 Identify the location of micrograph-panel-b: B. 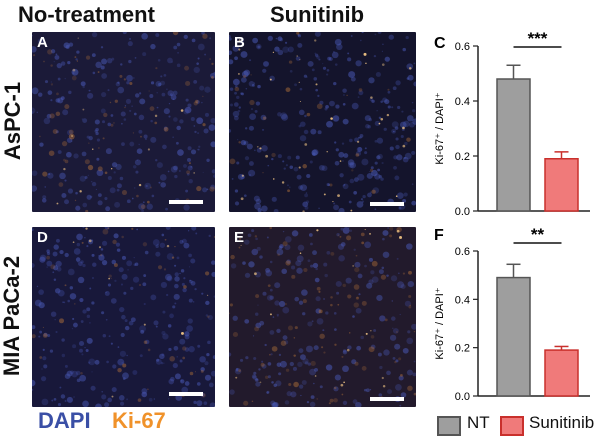
(322, 122).